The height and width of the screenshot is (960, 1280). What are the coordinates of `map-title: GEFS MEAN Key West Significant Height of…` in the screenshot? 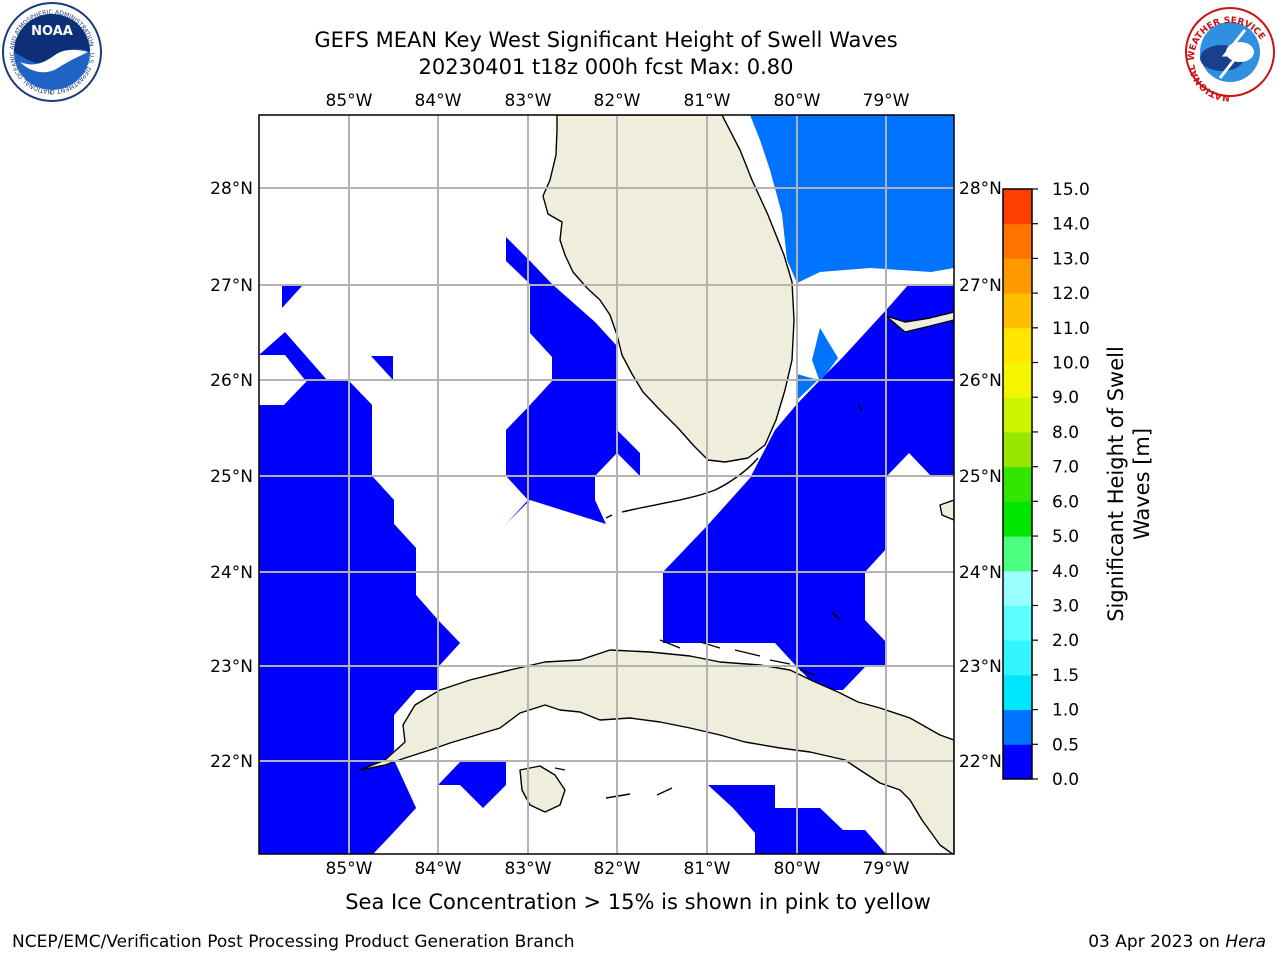 It's located at (606, 40).